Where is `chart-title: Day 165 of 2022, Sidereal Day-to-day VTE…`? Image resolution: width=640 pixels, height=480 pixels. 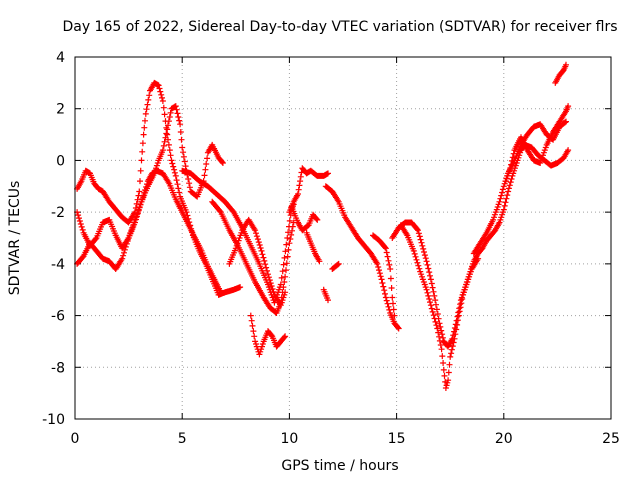
chart-title: Day 165 of 2022, Sidereal Day-to-day VTE… is located at coordinates (339, 27).